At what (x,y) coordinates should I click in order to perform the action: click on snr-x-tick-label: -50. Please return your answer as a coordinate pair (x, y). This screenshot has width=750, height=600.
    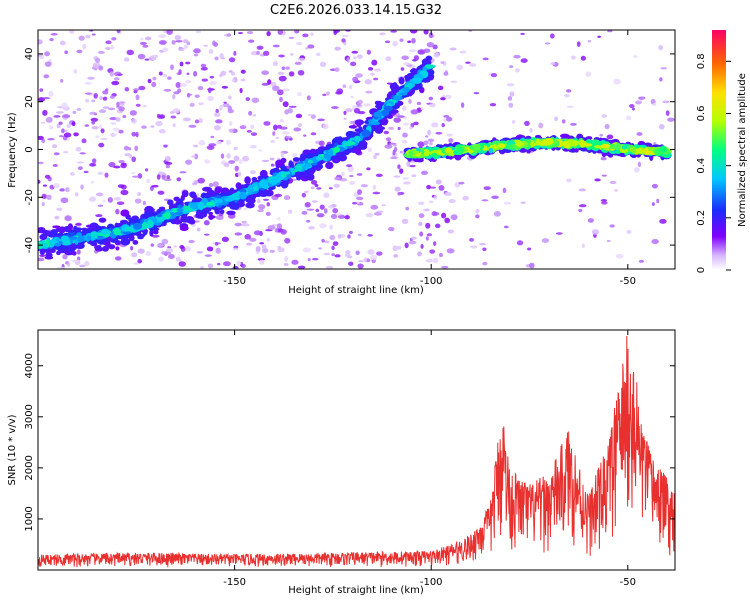
    Looking at the image, I should click on (628, 582).